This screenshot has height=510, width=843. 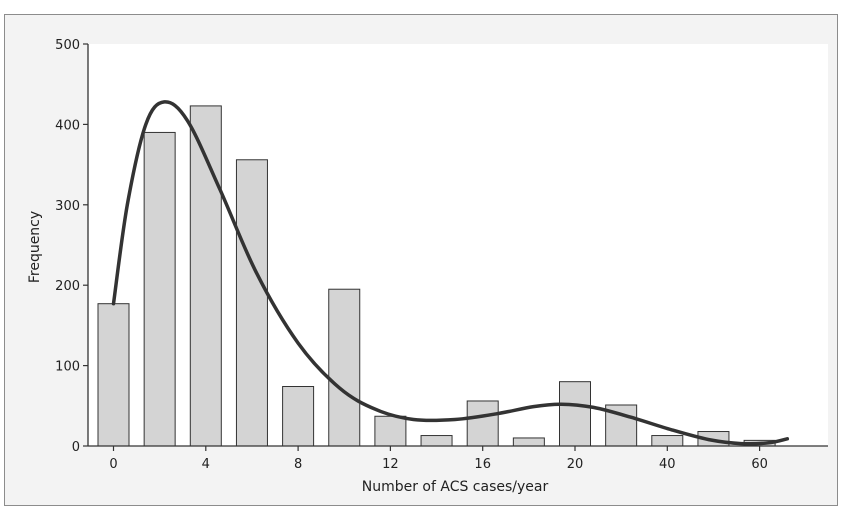 What do you see at coordinates (67, 125) in the screenshot?
I see `y-tick-label: 400` at bounding box center [67, 125].